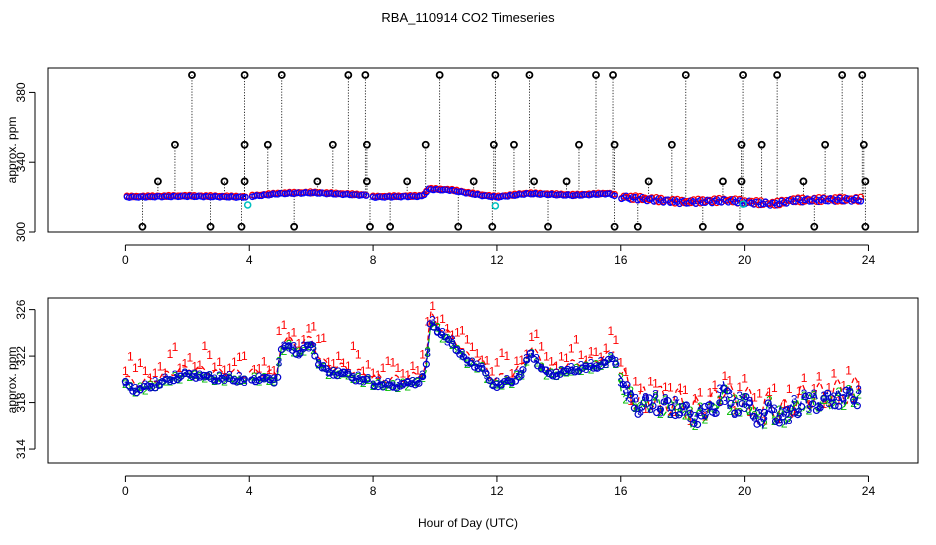 The width and height of the screenshot is (936, 545). I want to click on chart-title: RBA_110914 CO2 Timeseries, so click(468, 17).